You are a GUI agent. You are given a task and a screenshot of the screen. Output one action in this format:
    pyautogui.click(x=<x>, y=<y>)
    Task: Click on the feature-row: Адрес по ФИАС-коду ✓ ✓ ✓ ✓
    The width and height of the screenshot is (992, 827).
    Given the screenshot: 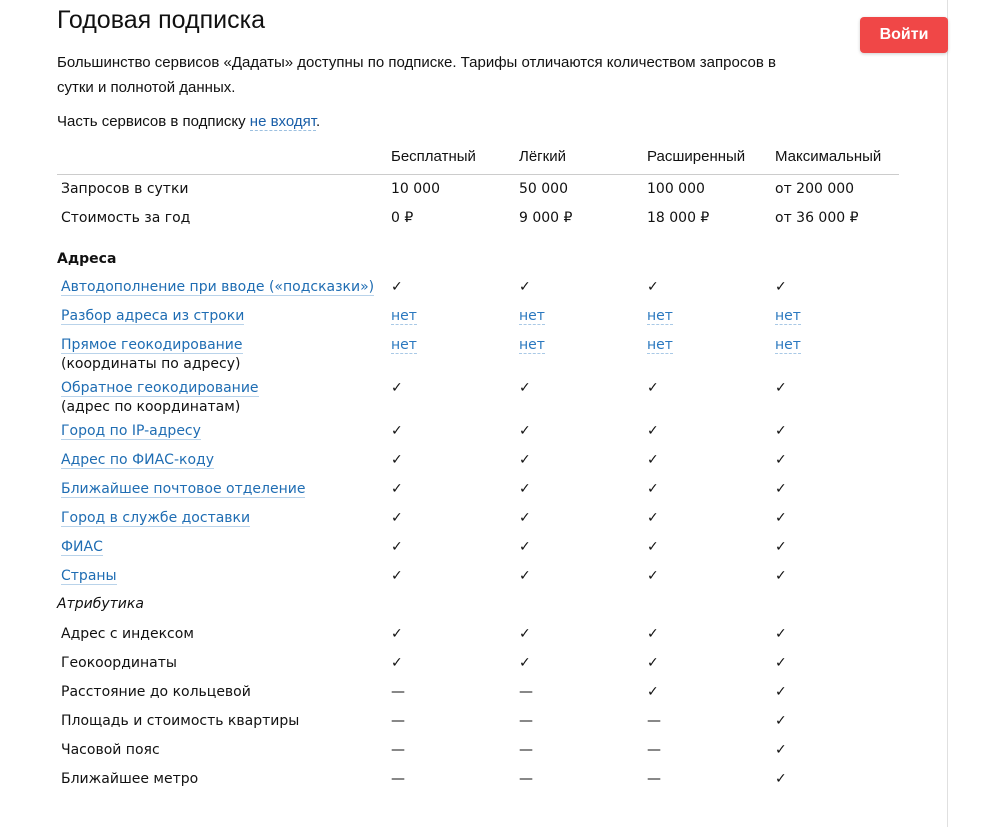 What is the action you would take?
    pyautogui.click(x=478, y=460)
    